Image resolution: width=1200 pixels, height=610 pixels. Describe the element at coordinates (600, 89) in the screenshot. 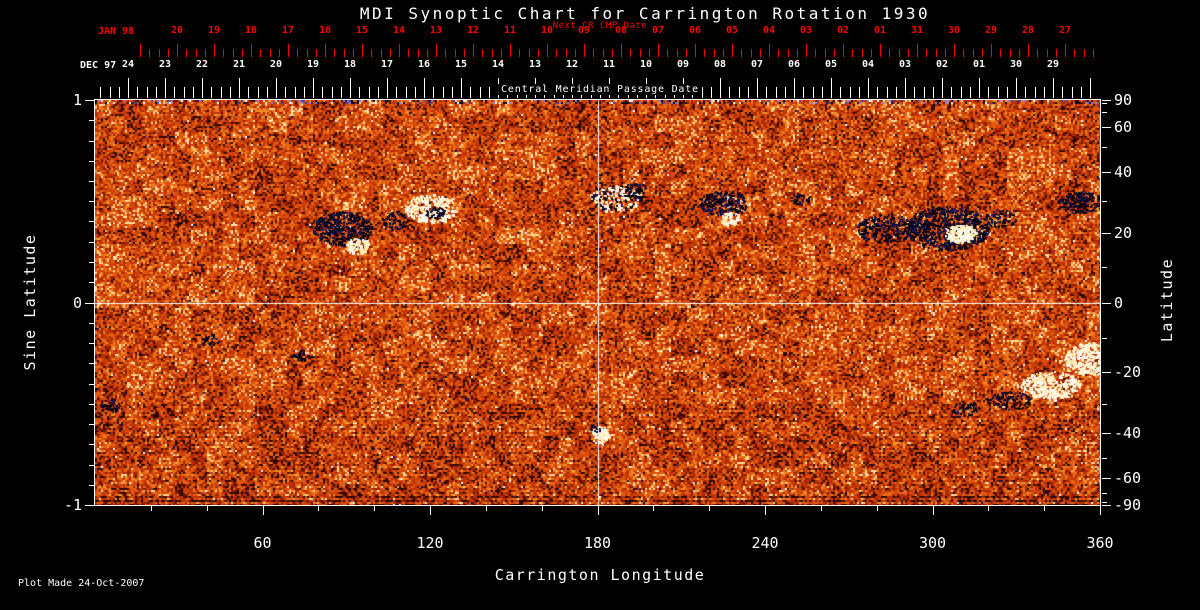

I see `central-meridian-passage-label: Central Meridian Passage Date` at that location.